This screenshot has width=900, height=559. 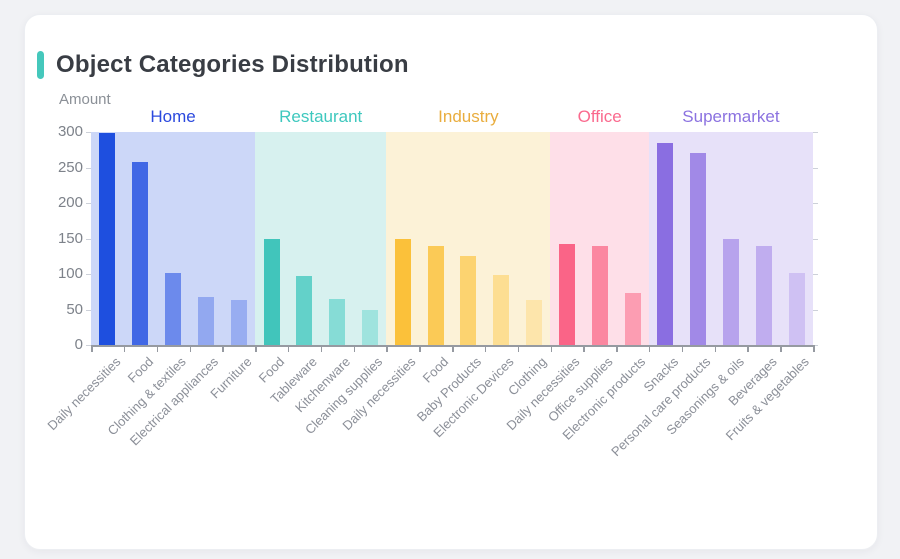 I want to click on title-row: Object Categories Distribution, so click(x=223, y=65).